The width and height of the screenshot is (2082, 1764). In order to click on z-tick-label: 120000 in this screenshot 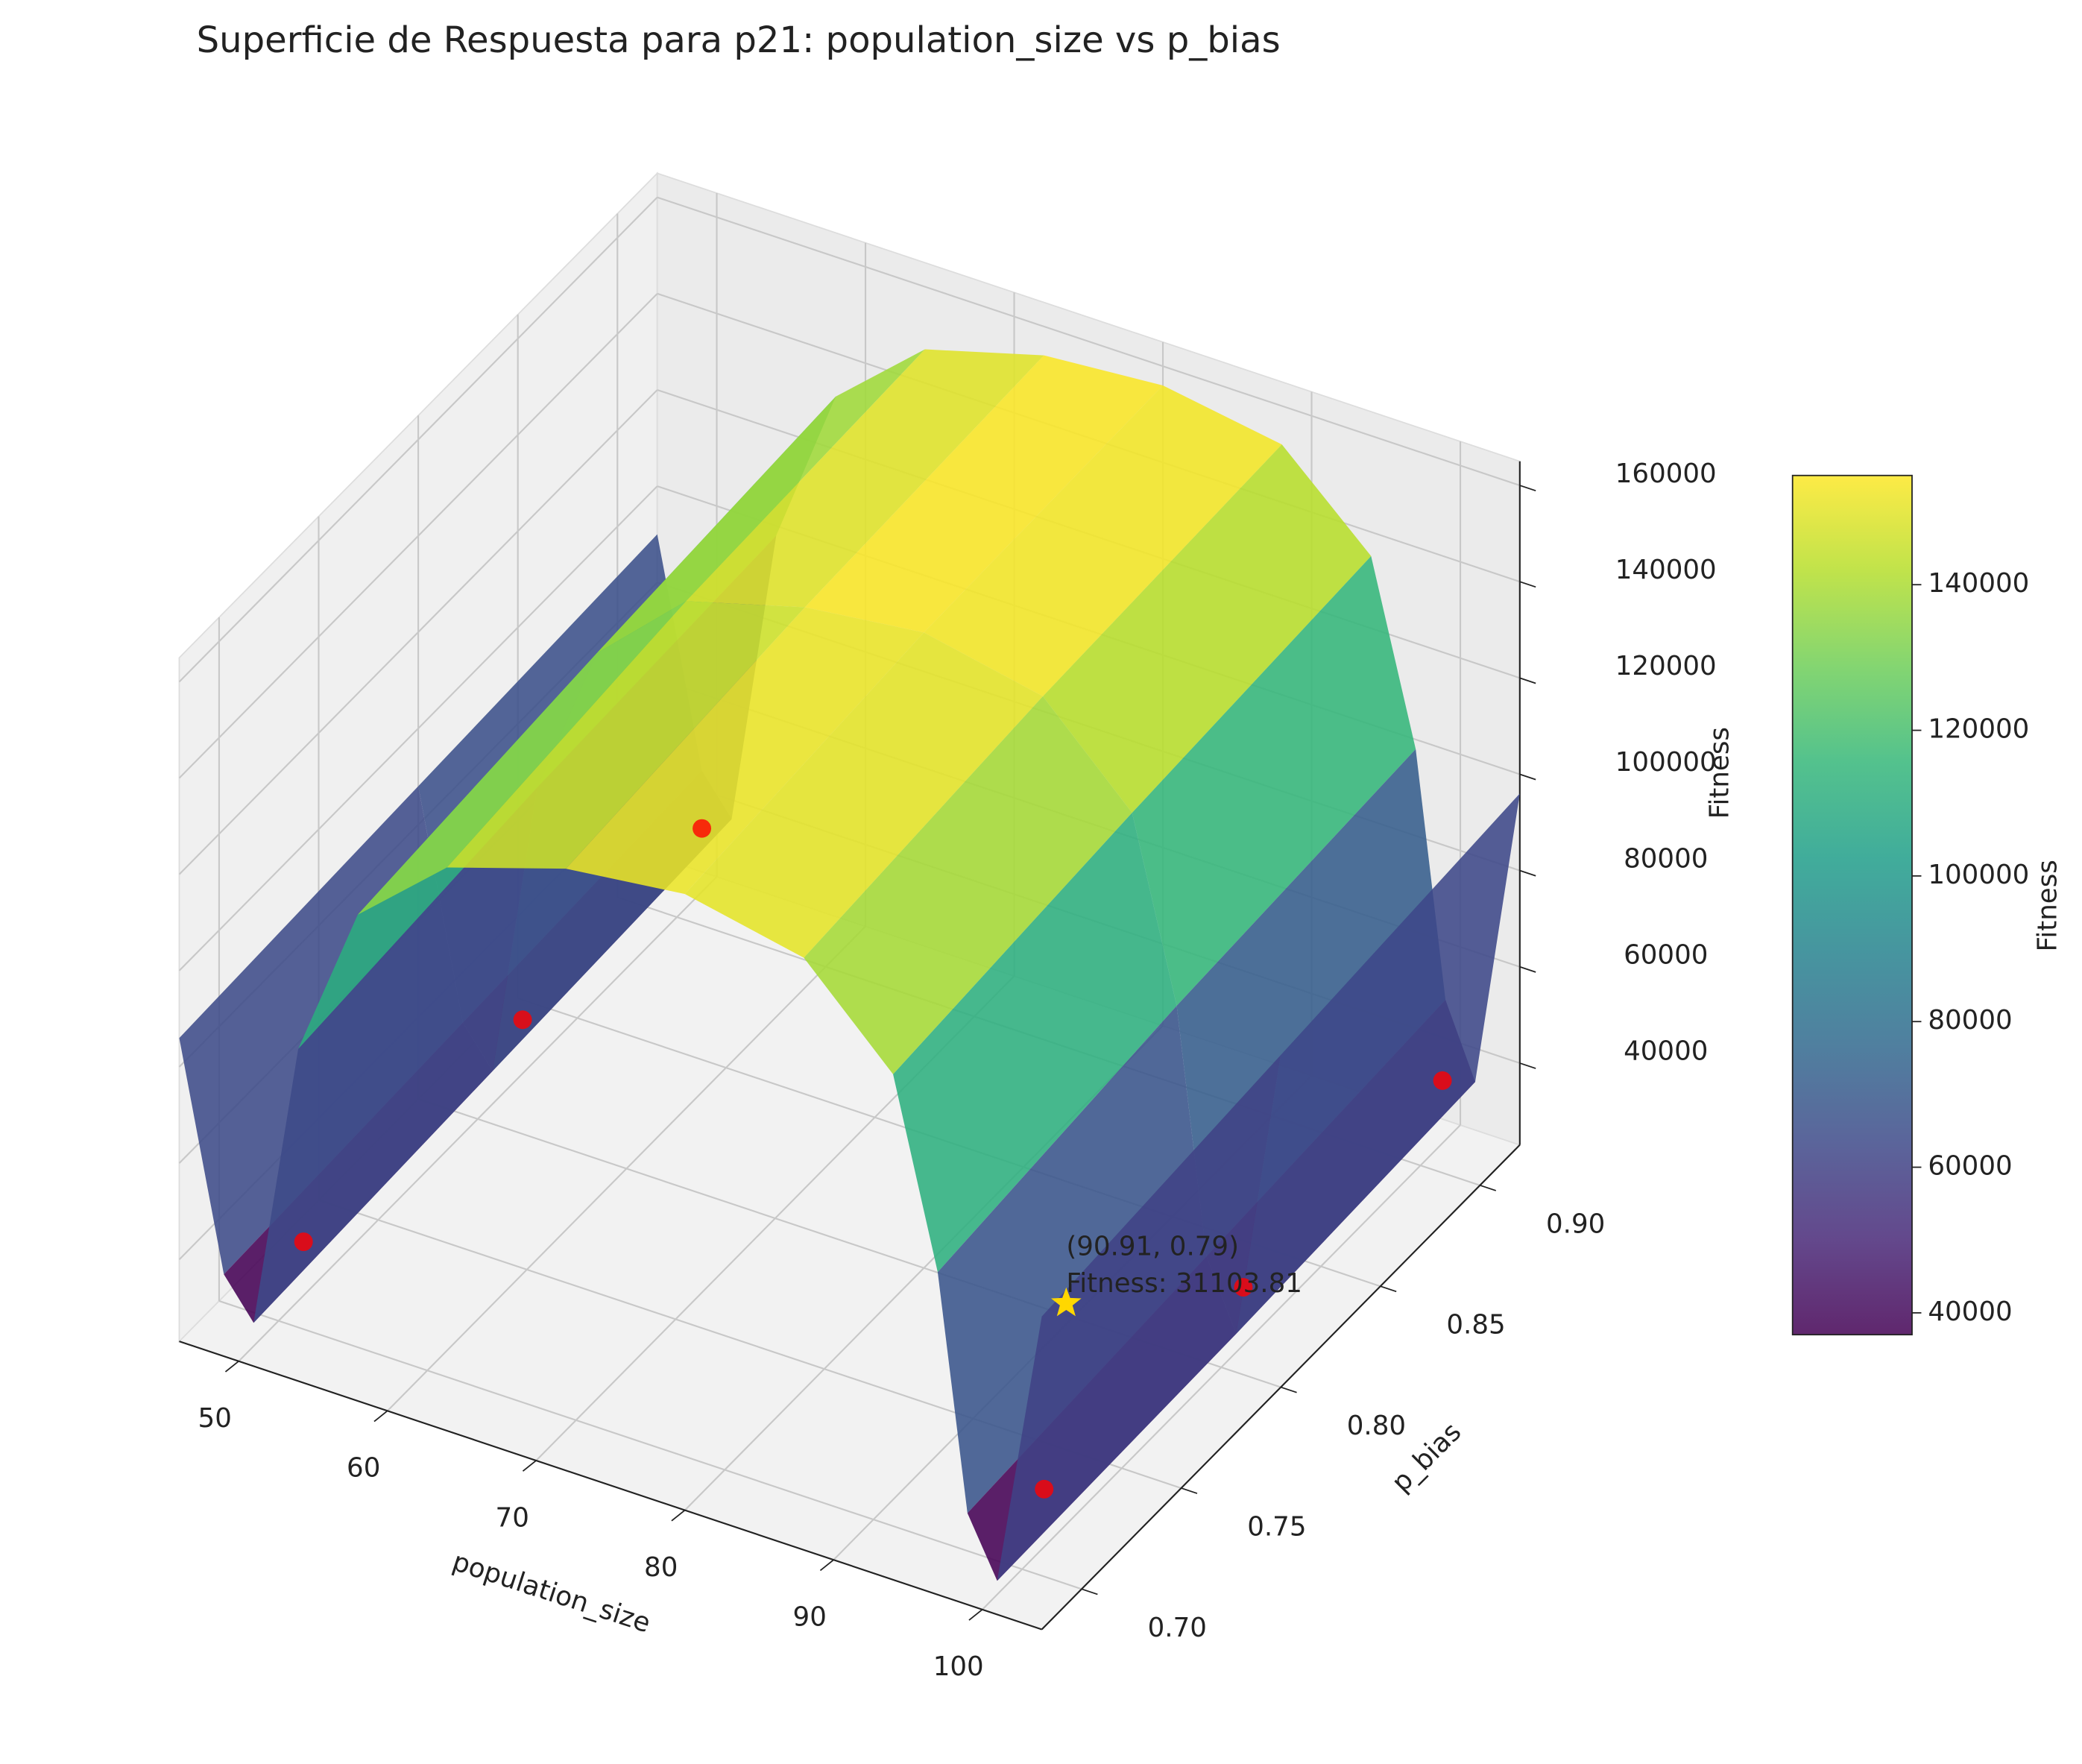, I will do `click(1666, 666)`.